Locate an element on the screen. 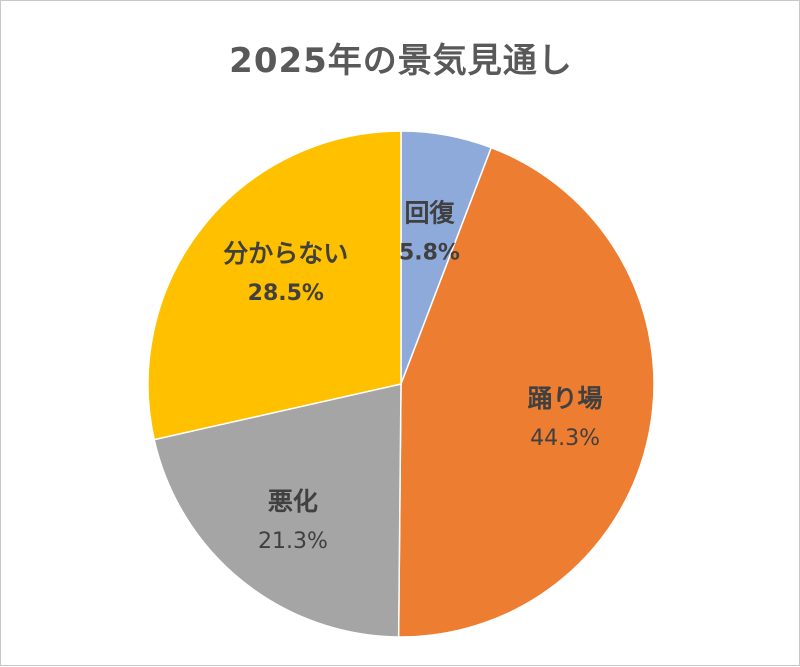  category-label-kaifuku: 回復 is located at coordinates (429, 213).